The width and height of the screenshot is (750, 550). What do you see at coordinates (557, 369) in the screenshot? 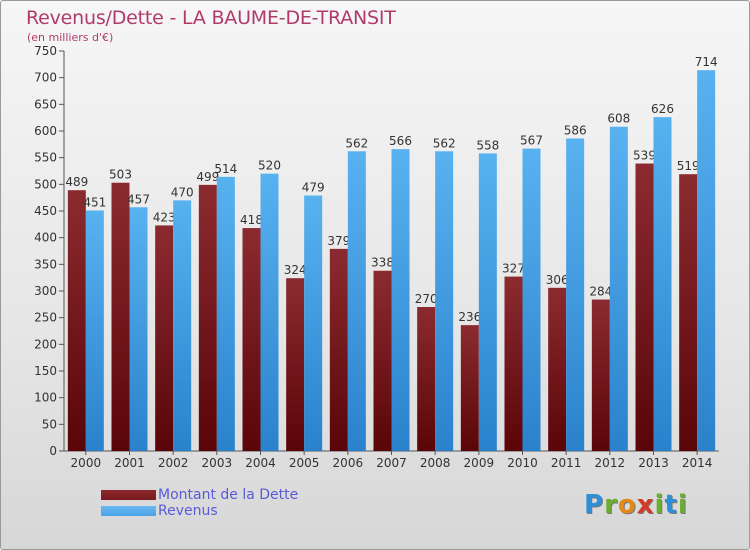
I see `bar-dette-2011` at bounding box center [557, 369].